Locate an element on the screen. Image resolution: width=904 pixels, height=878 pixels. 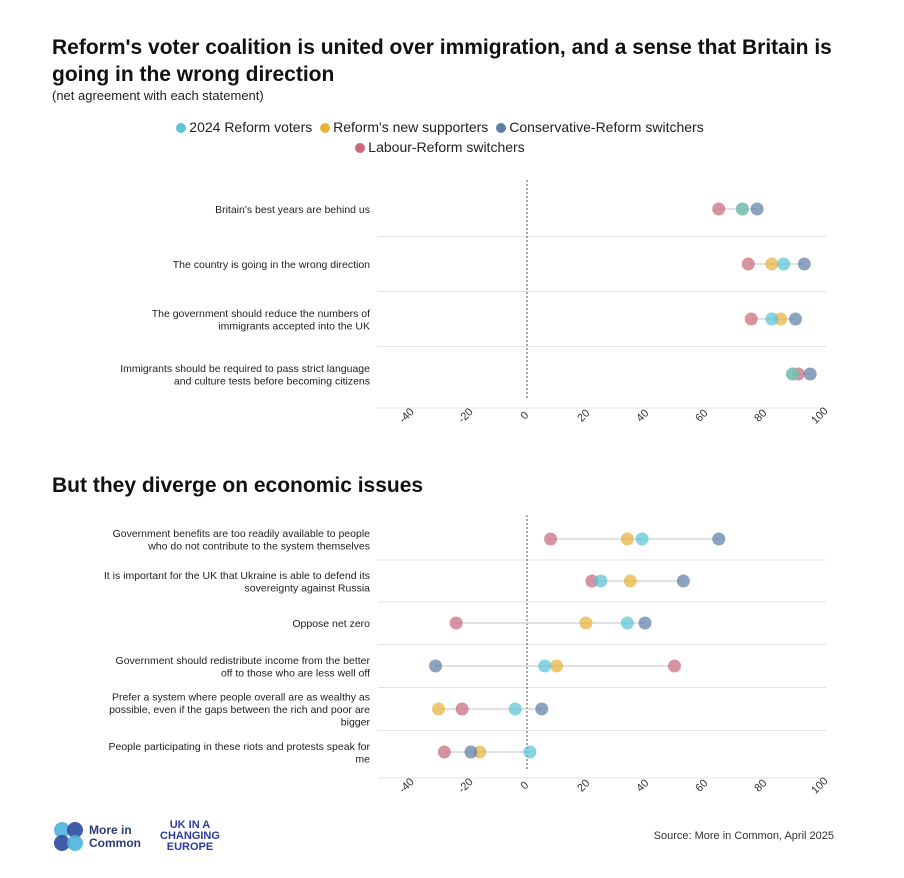
chart-subtitle: (net agreement with each statement) is located at coordinates (158, 95).